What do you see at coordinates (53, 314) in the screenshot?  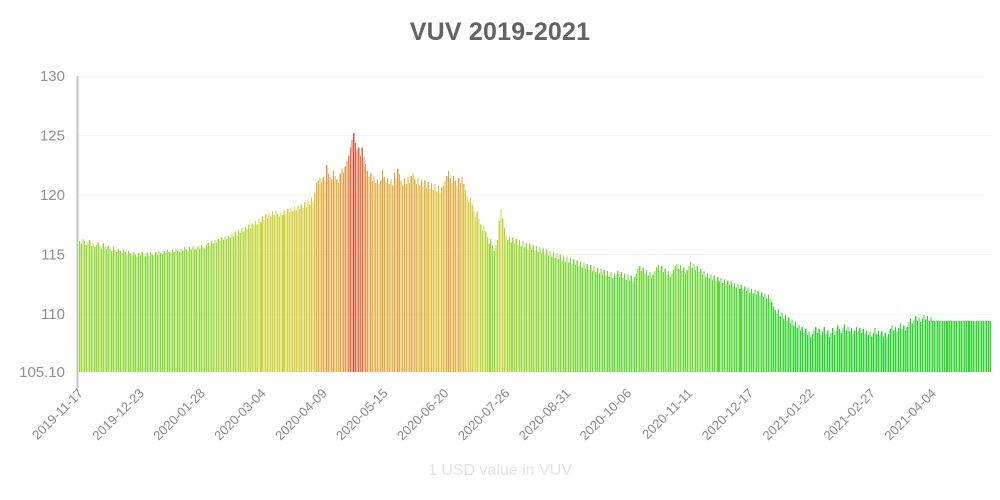 I see `y-axis-tick-label: 110` at bounding box center [53, 314].